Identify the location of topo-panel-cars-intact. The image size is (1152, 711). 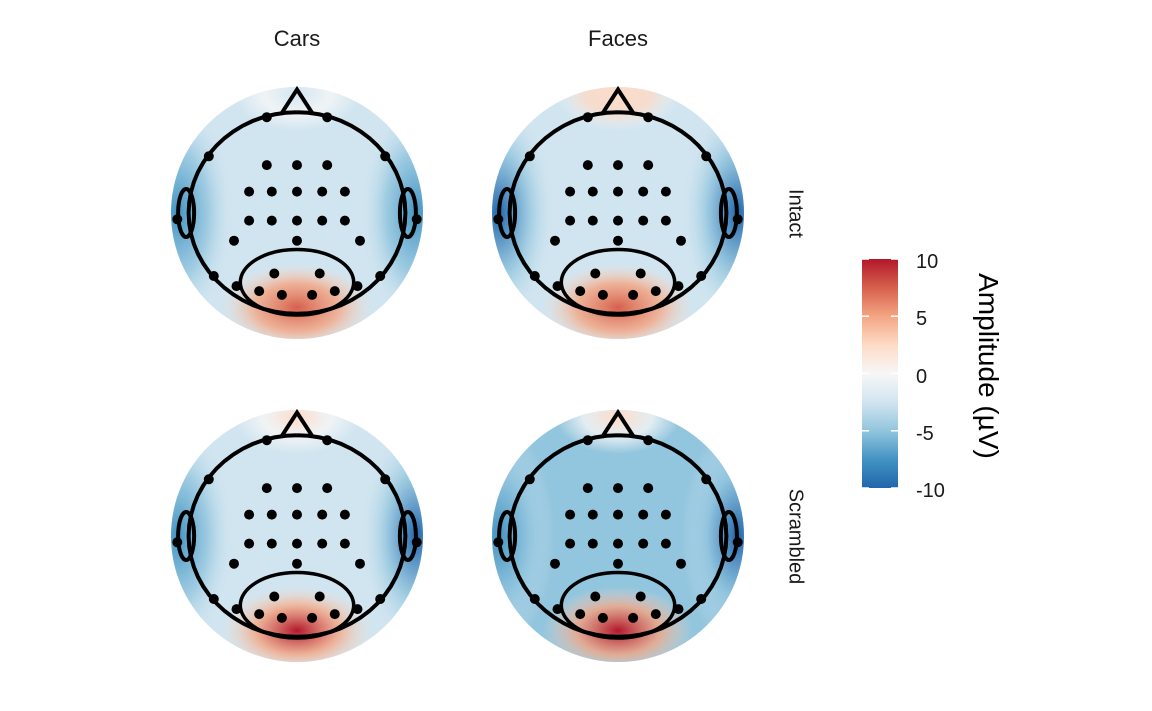
(297, 212).